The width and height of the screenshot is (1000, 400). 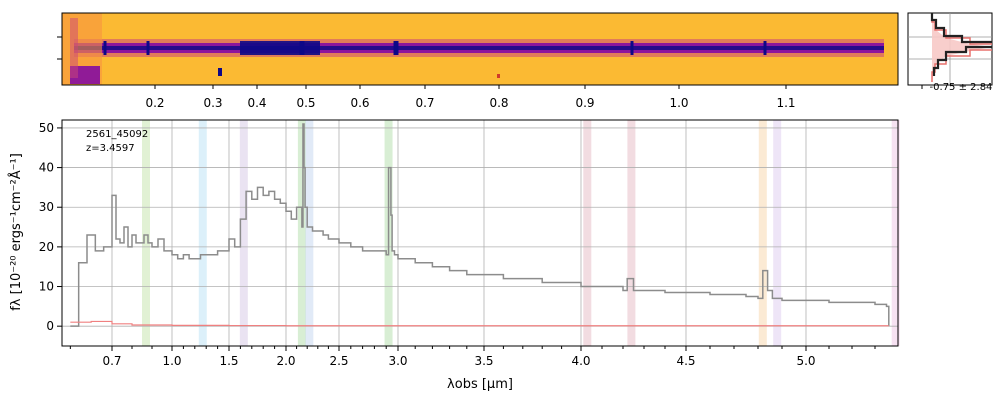 What do you see at coordinates (397, 361) in the screenshot?
I see `x-tick-label: 3.0` at bounding box center [397, 361].